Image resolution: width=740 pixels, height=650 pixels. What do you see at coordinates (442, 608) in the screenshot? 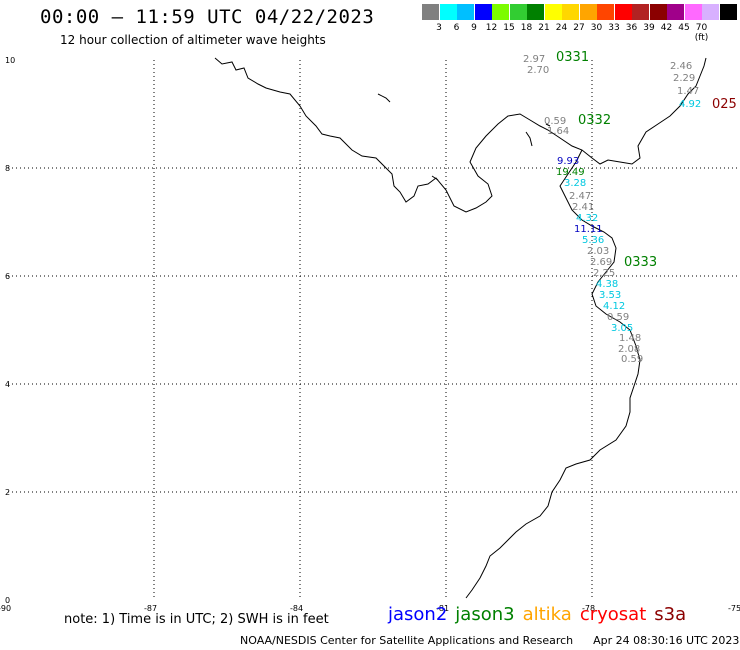
I see `x-tick-label: -81` at bounding box center [442, 608].